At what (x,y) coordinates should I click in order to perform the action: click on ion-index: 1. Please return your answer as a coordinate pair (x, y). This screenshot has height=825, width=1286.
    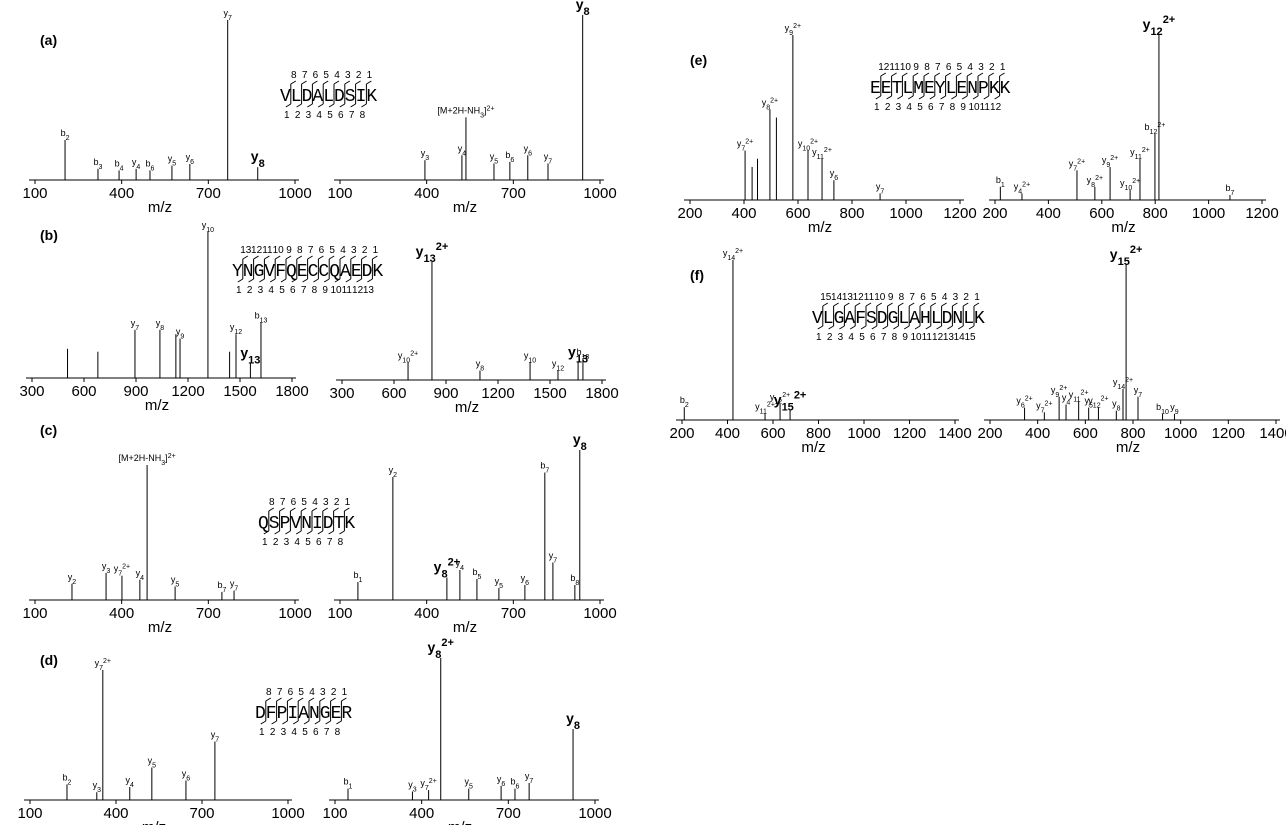
    Looking at the image, I should click on (351, 786).